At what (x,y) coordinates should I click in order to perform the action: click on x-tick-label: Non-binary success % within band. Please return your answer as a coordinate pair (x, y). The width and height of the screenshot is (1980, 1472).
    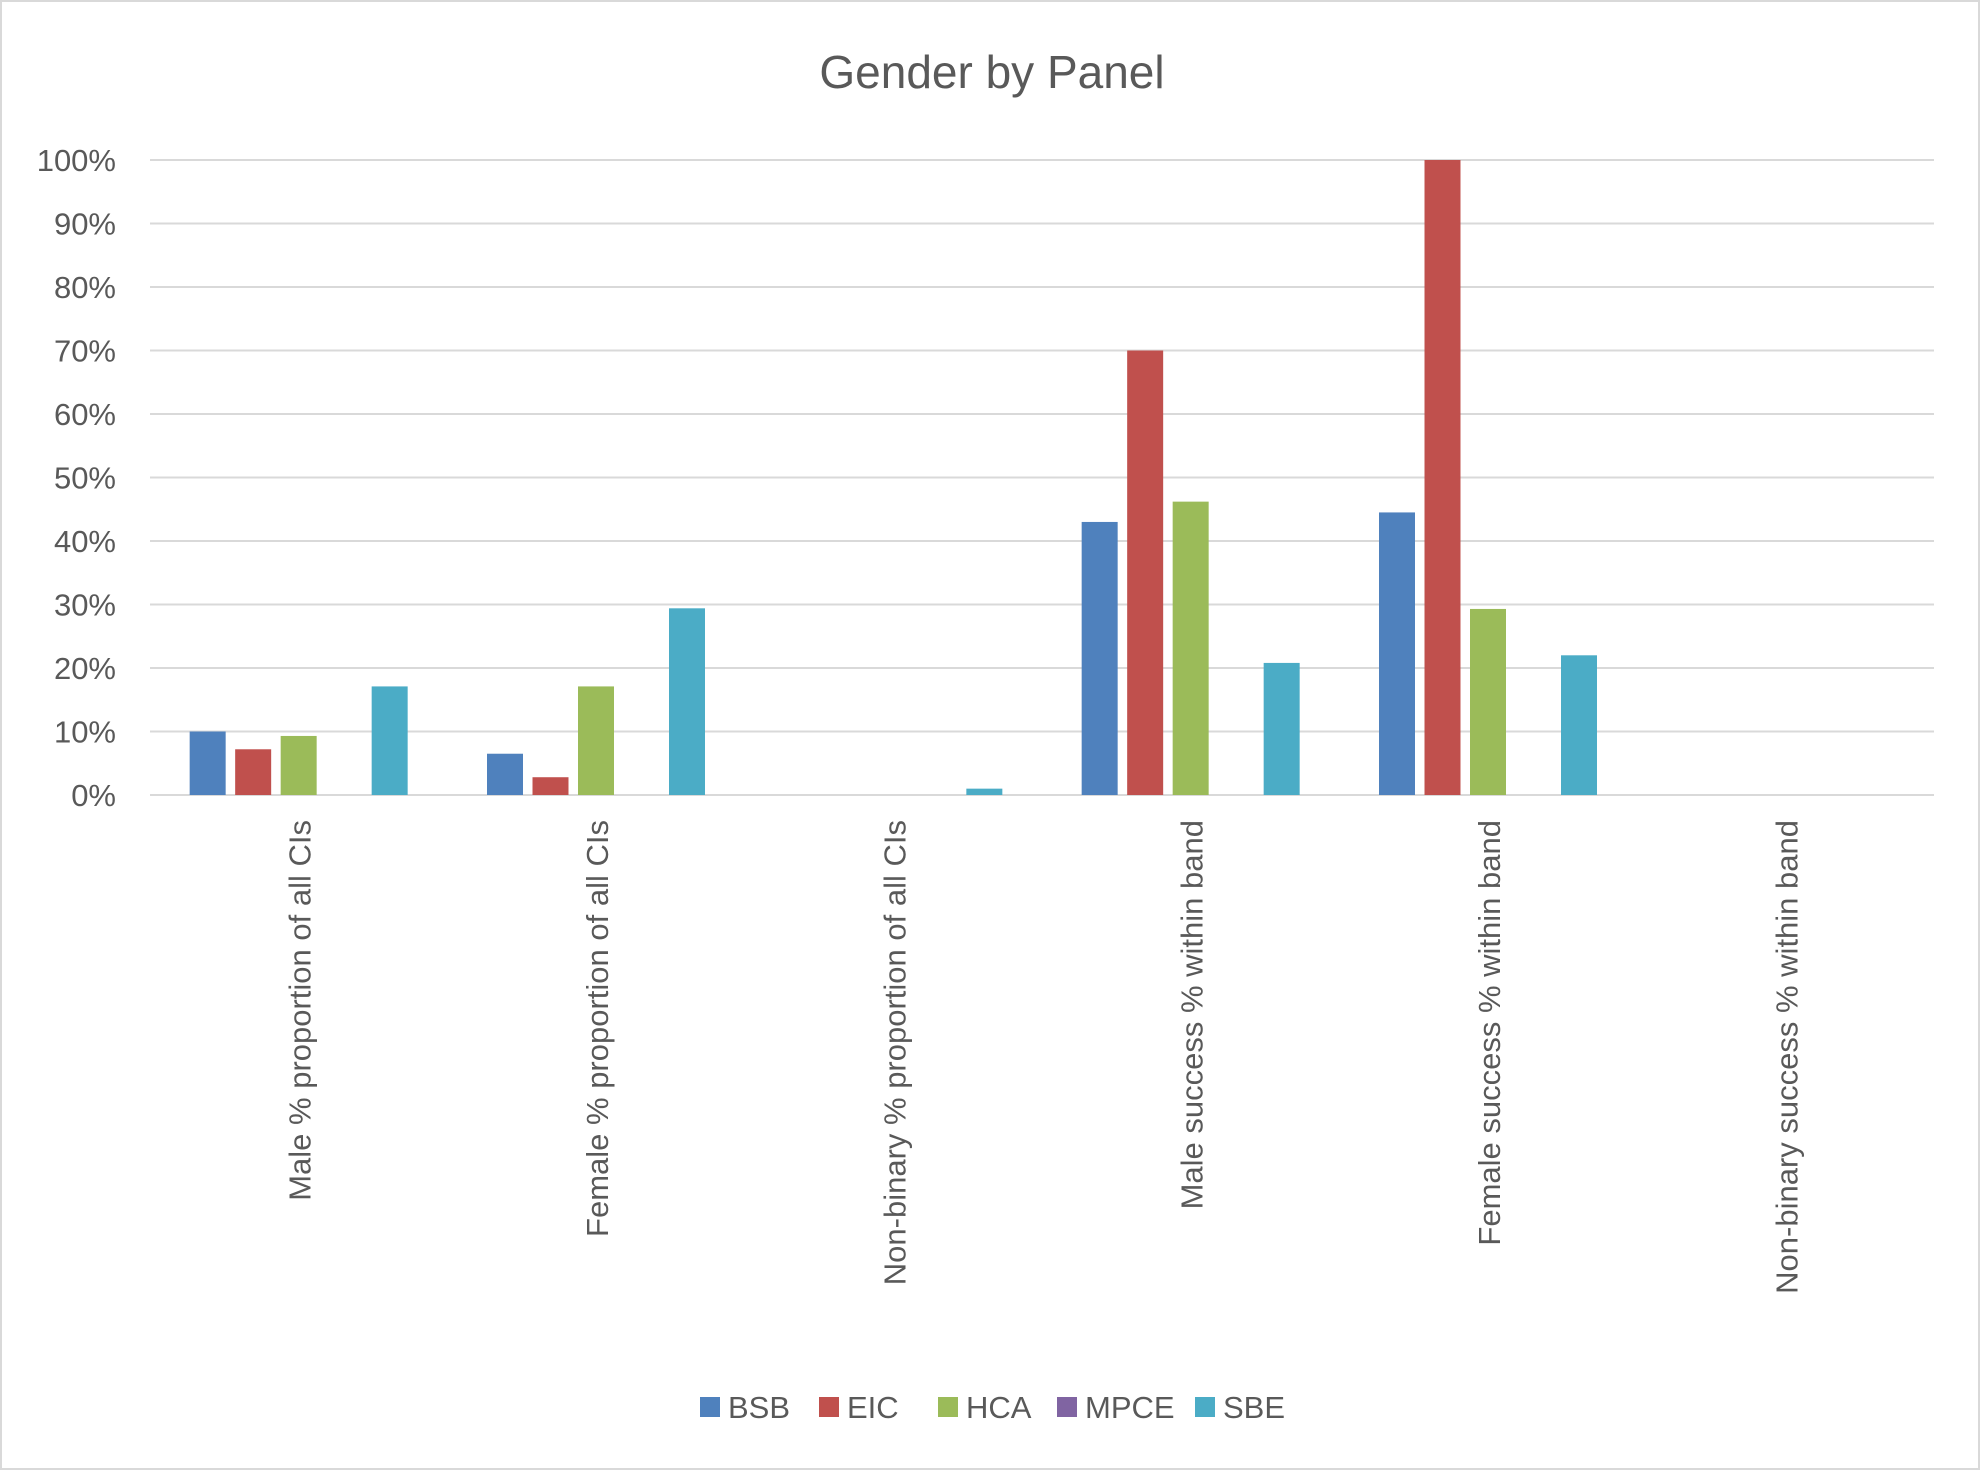
    Looking at the image, I should click on (1786, 1057).